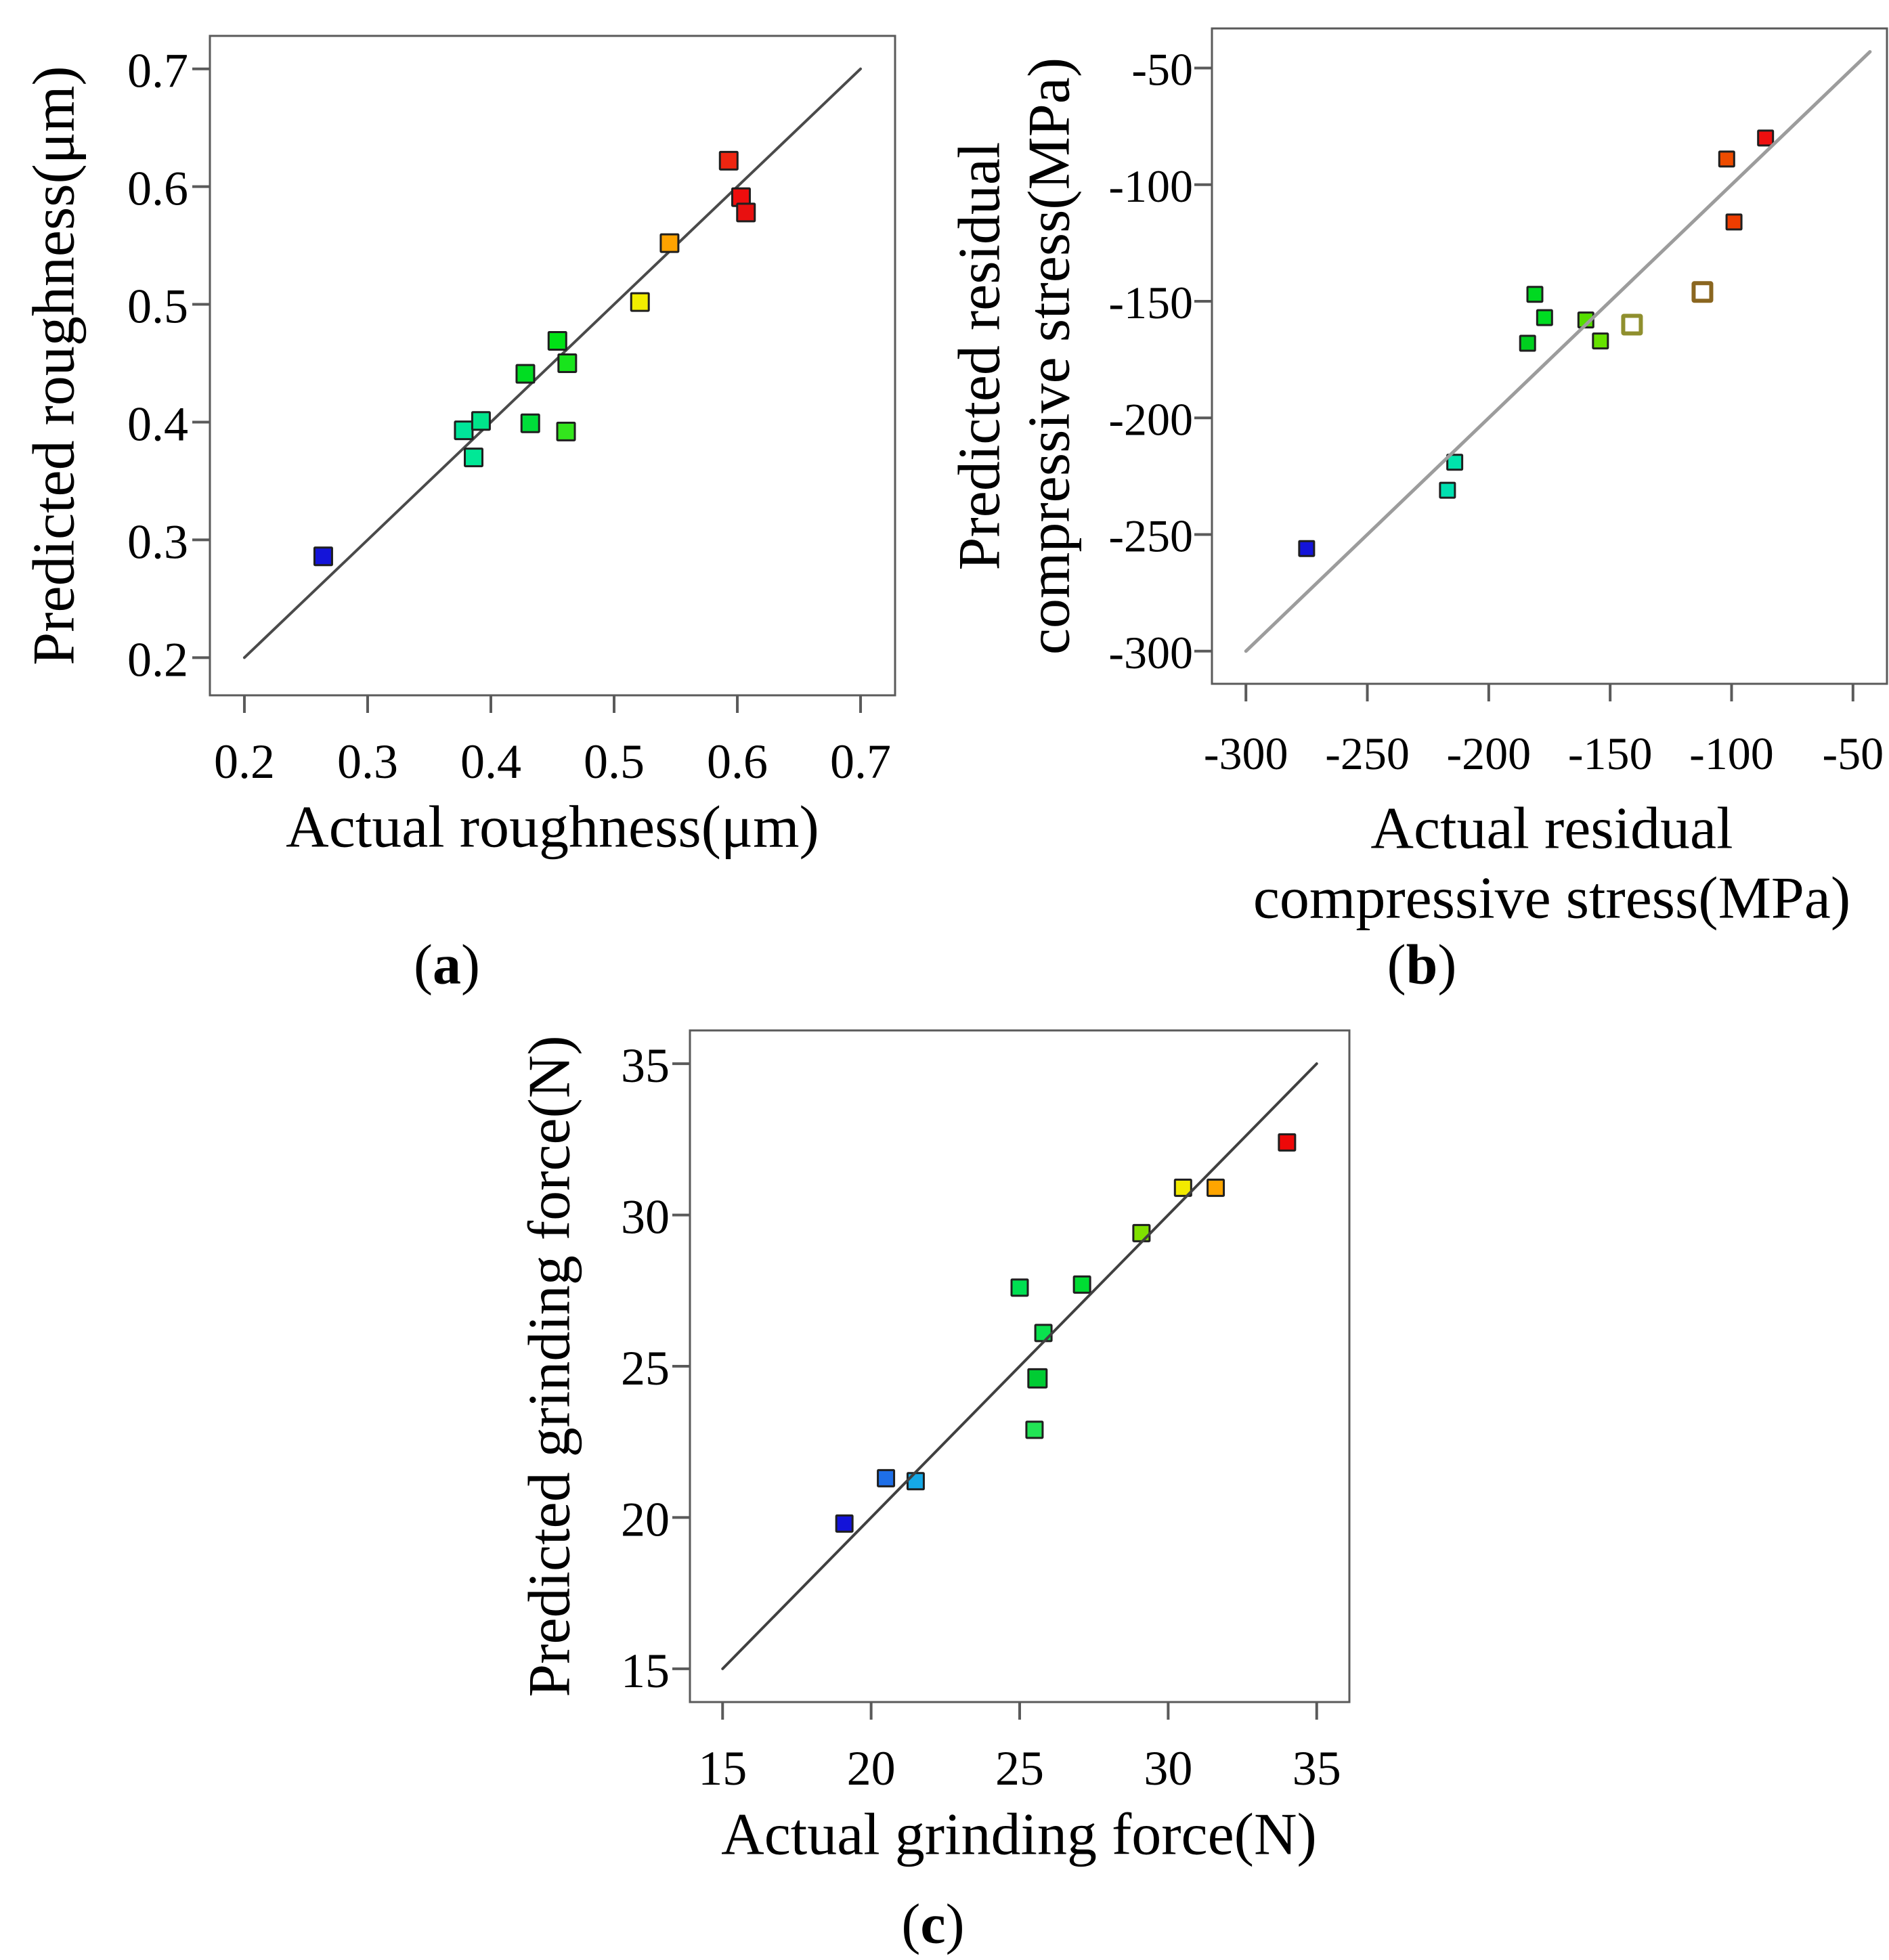  I want to click on caption-b-letter: b, so click(1422, 965).